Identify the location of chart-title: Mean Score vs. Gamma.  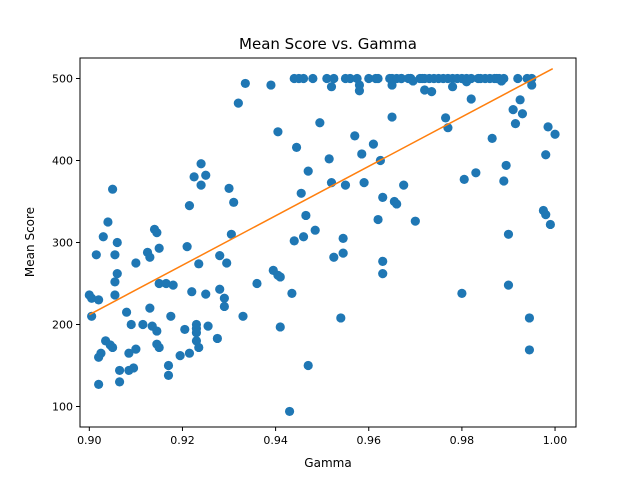
(328, 44).